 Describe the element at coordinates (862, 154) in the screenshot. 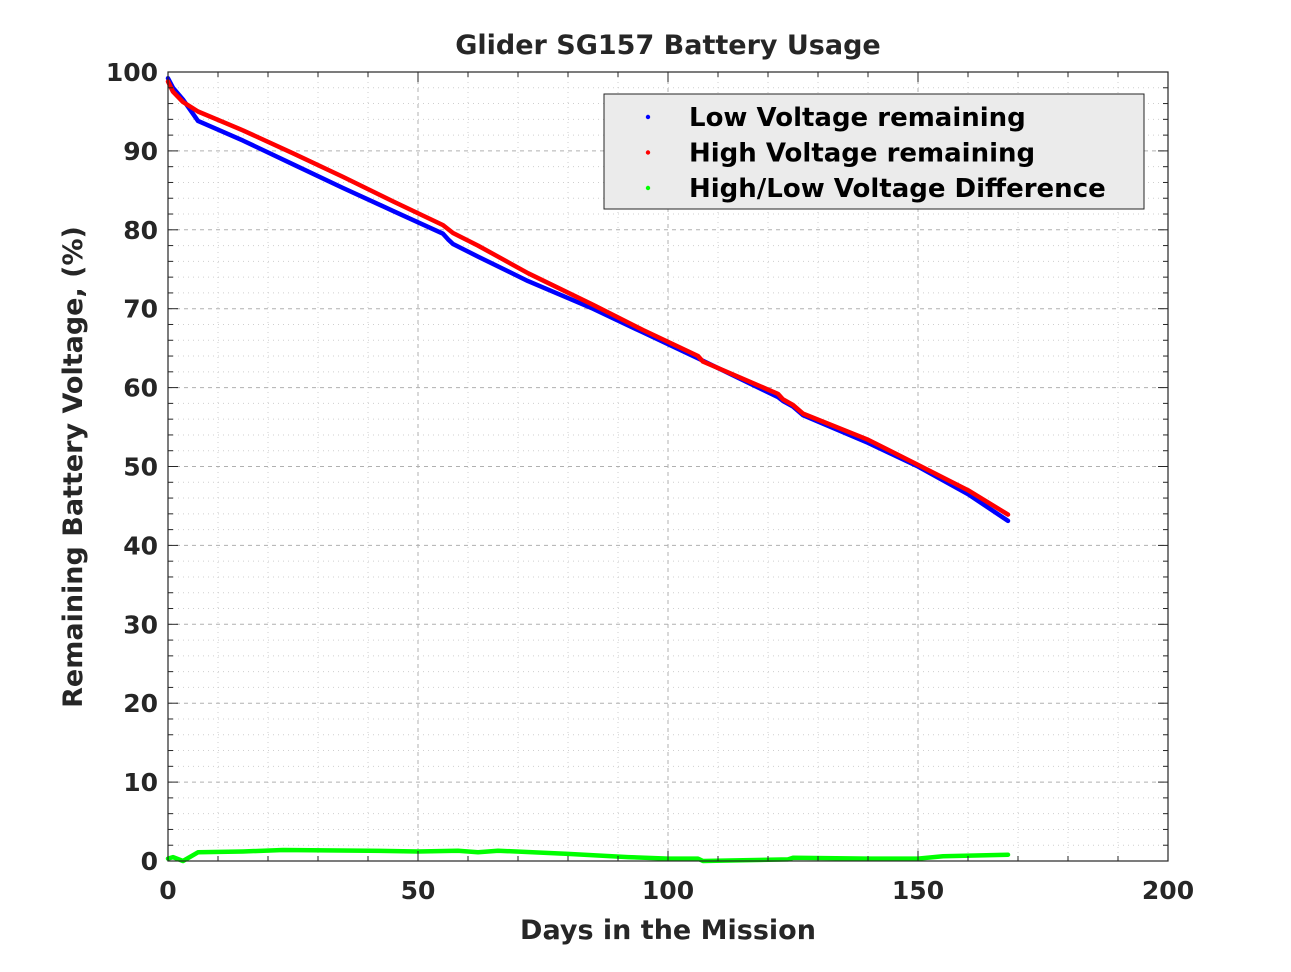

I see `legend-label: High Voltage remaining` at that location.